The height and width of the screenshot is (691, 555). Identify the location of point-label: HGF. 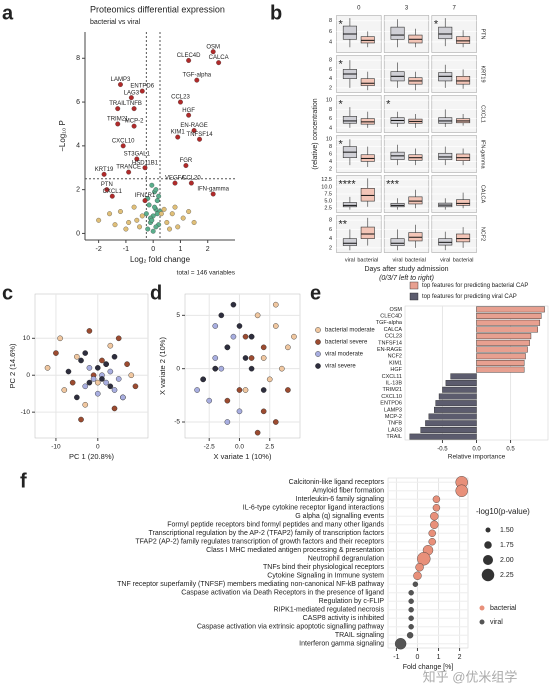
(188, 111).